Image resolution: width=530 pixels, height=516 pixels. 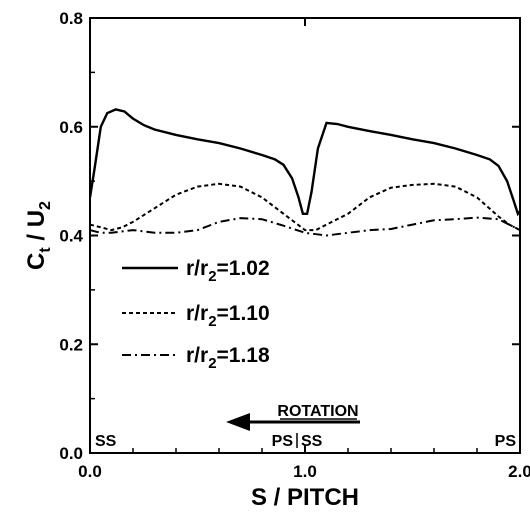 What do you see at coordinates (317, 411) in the screenshot?
I see `rotation-label: ROTATION` at bounding box center [317, 411].